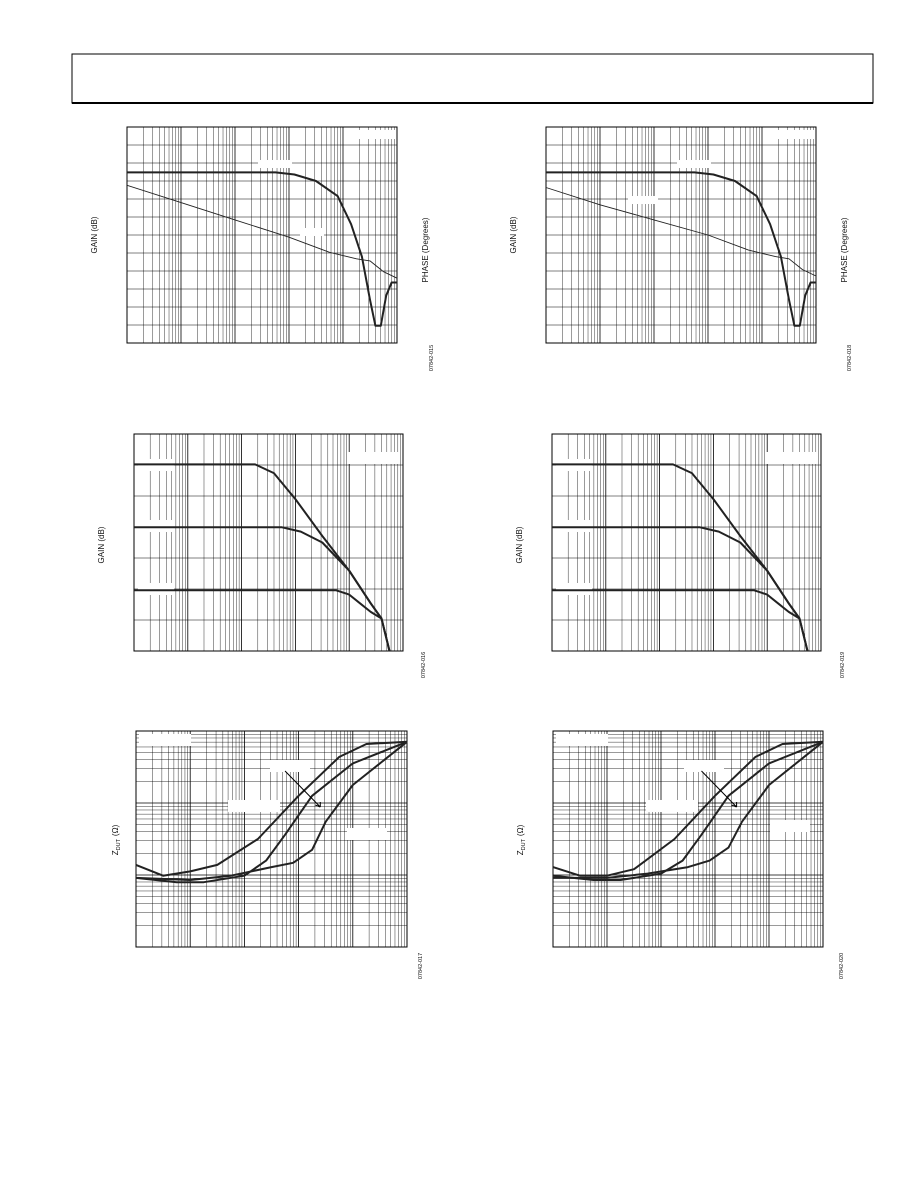 Image resolution: width=918 pixels, height=1188 pixels. I want to click on figure: ZDUT (Ω) 07842-020, so click(680, 854).